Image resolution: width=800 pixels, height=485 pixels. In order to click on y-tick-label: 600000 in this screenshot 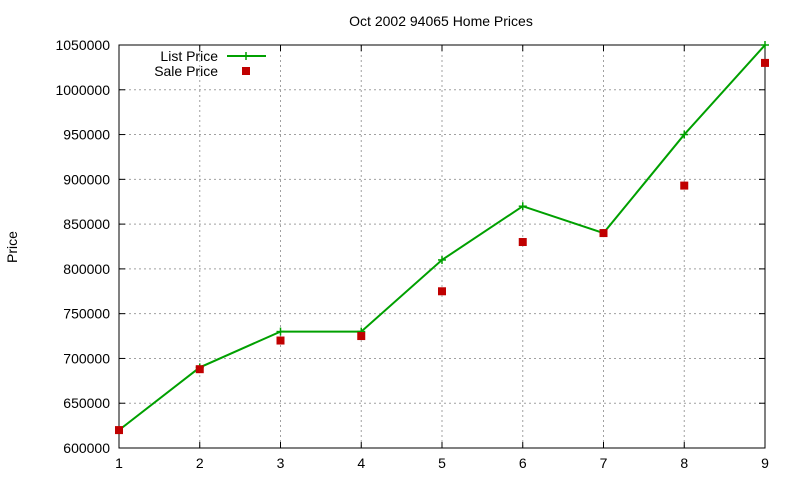, I will do `click(86, 448)`.